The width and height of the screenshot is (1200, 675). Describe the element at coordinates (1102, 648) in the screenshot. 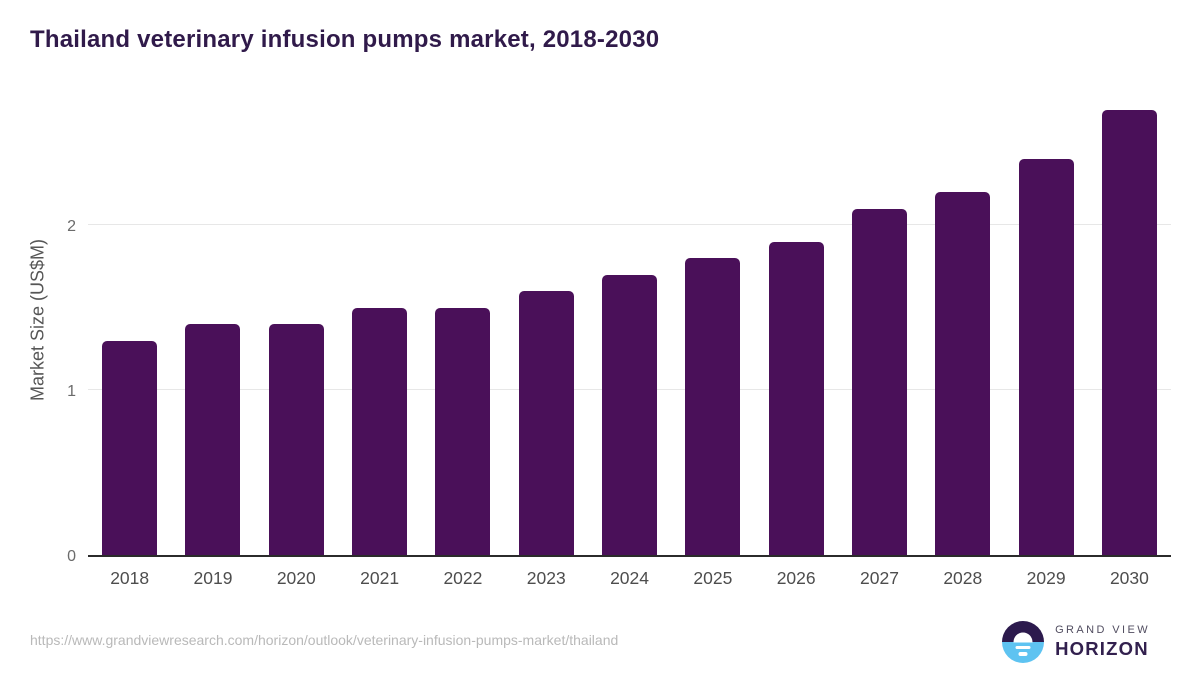

I see `logo-brand-bottom: HORIZON` at that location.